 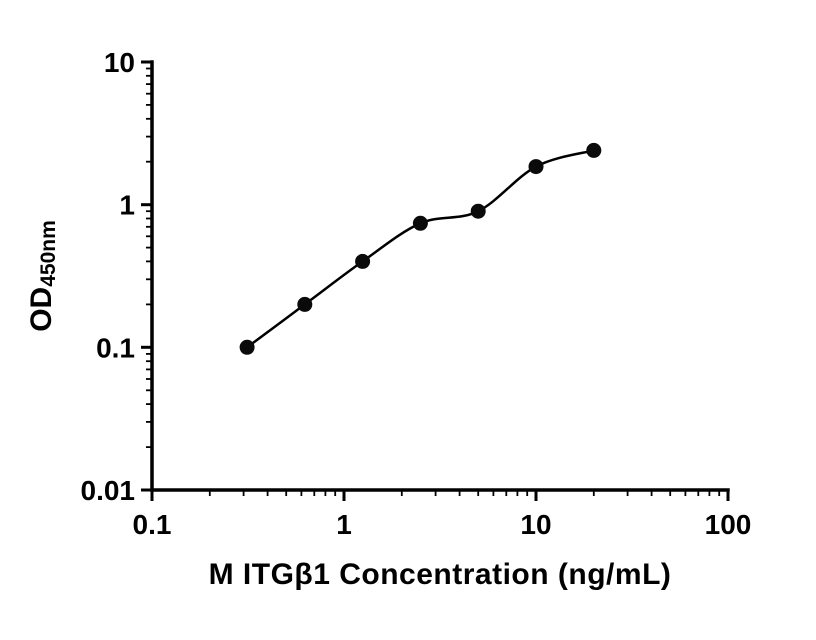 I want to click on y-tick-label-1: 0.1, so click(x=115, y=347).